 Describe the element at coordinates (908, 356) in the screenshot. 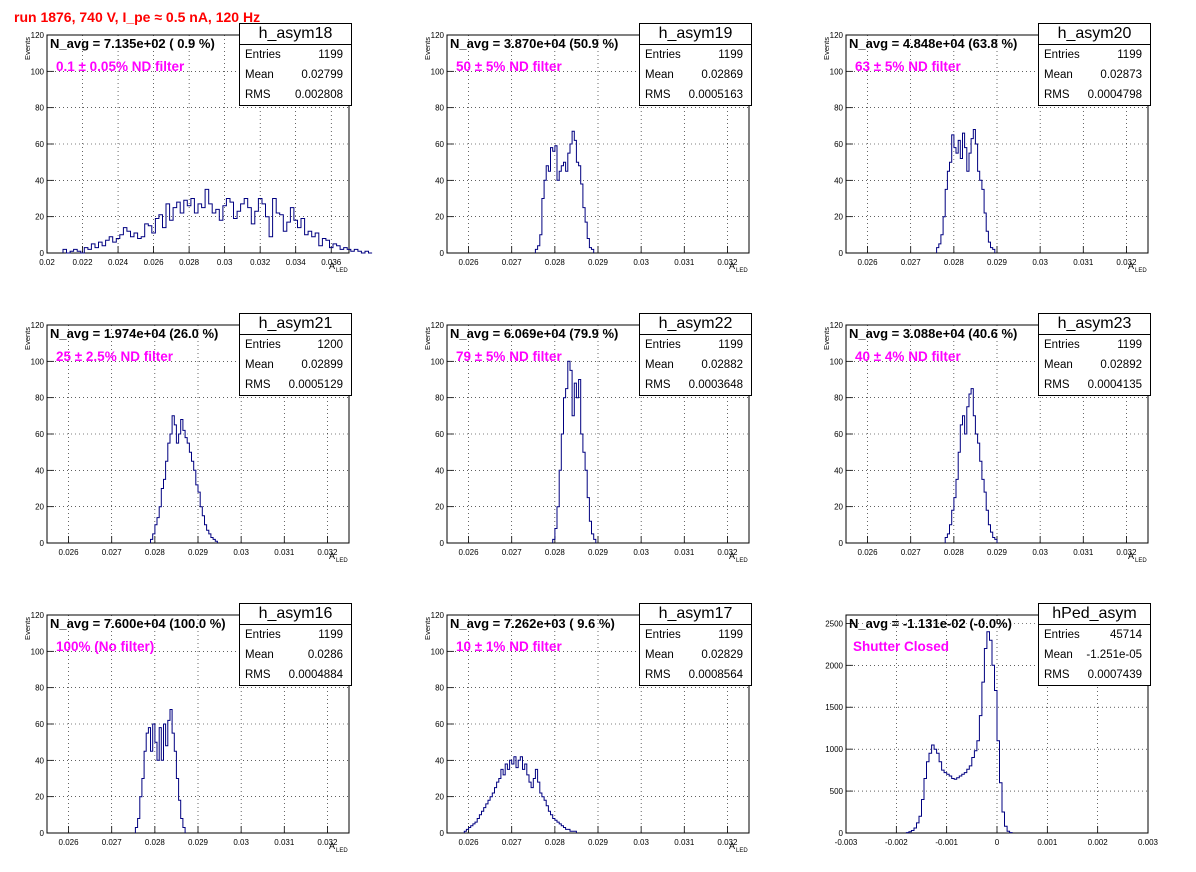

I see `filter-note: 40 ± 4% ND filter` at that location.